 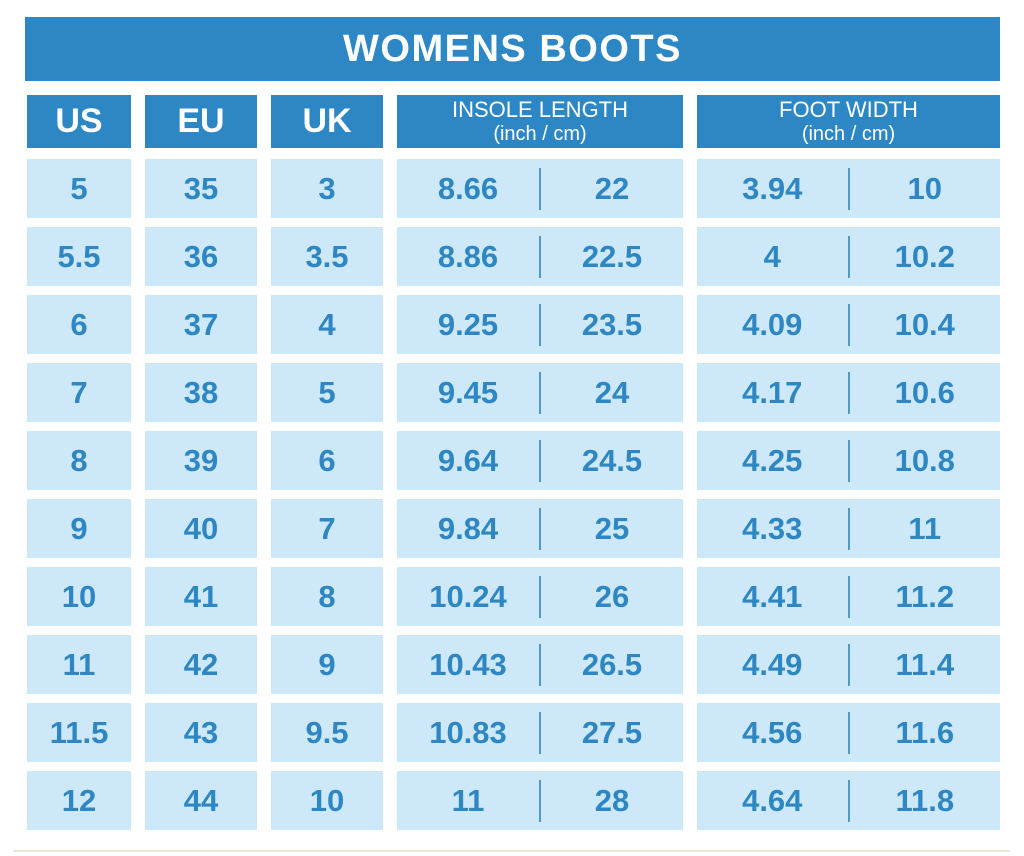 I want to click on width-inch-value: 4.56, so click(x=772, y=732).